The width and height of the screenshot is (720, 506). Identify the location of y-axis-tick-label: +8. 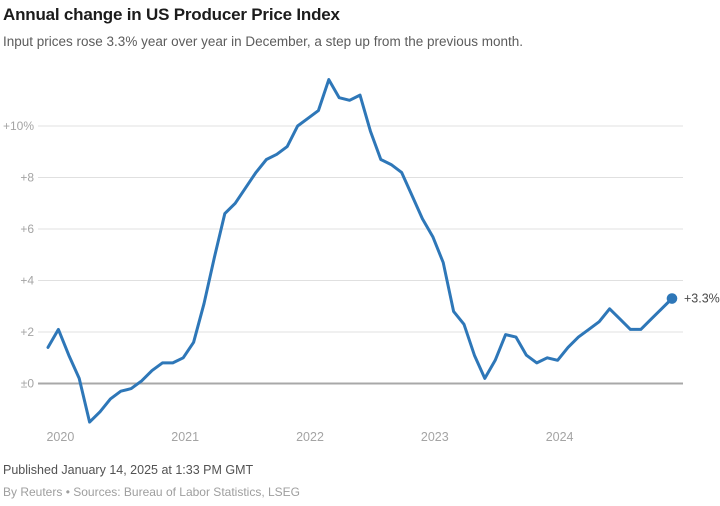
(27, 178).